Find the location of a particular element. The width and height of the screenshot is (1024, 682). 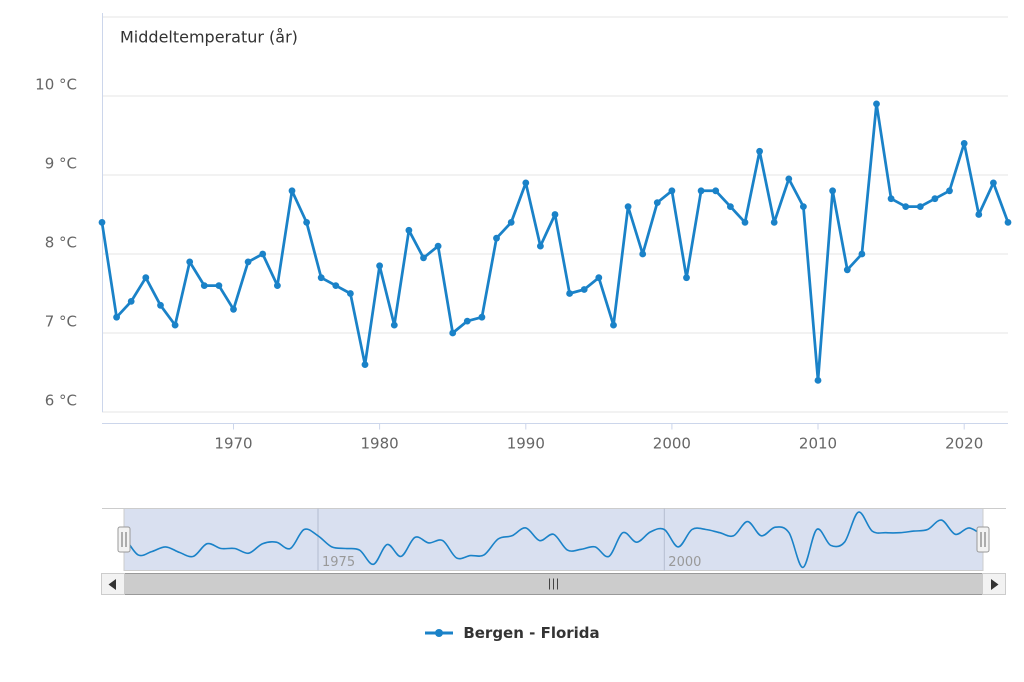

navigator-series-line is located at coordinates (553, 540).